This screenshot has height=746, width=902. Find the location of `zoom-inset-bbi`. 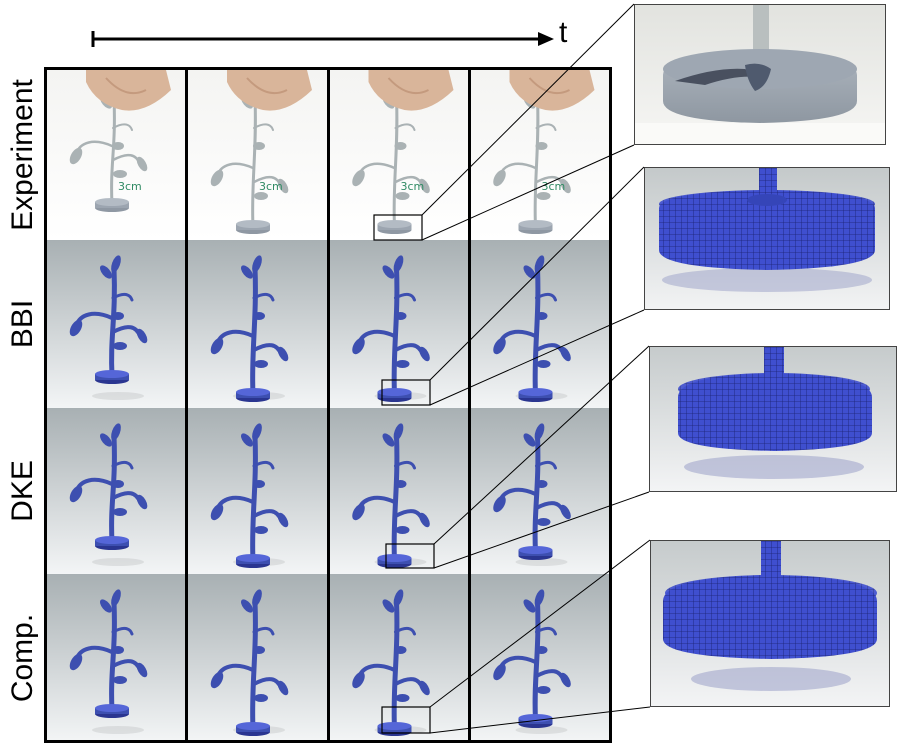

zoom-inset-bbi is located at coordinates (767, 238).